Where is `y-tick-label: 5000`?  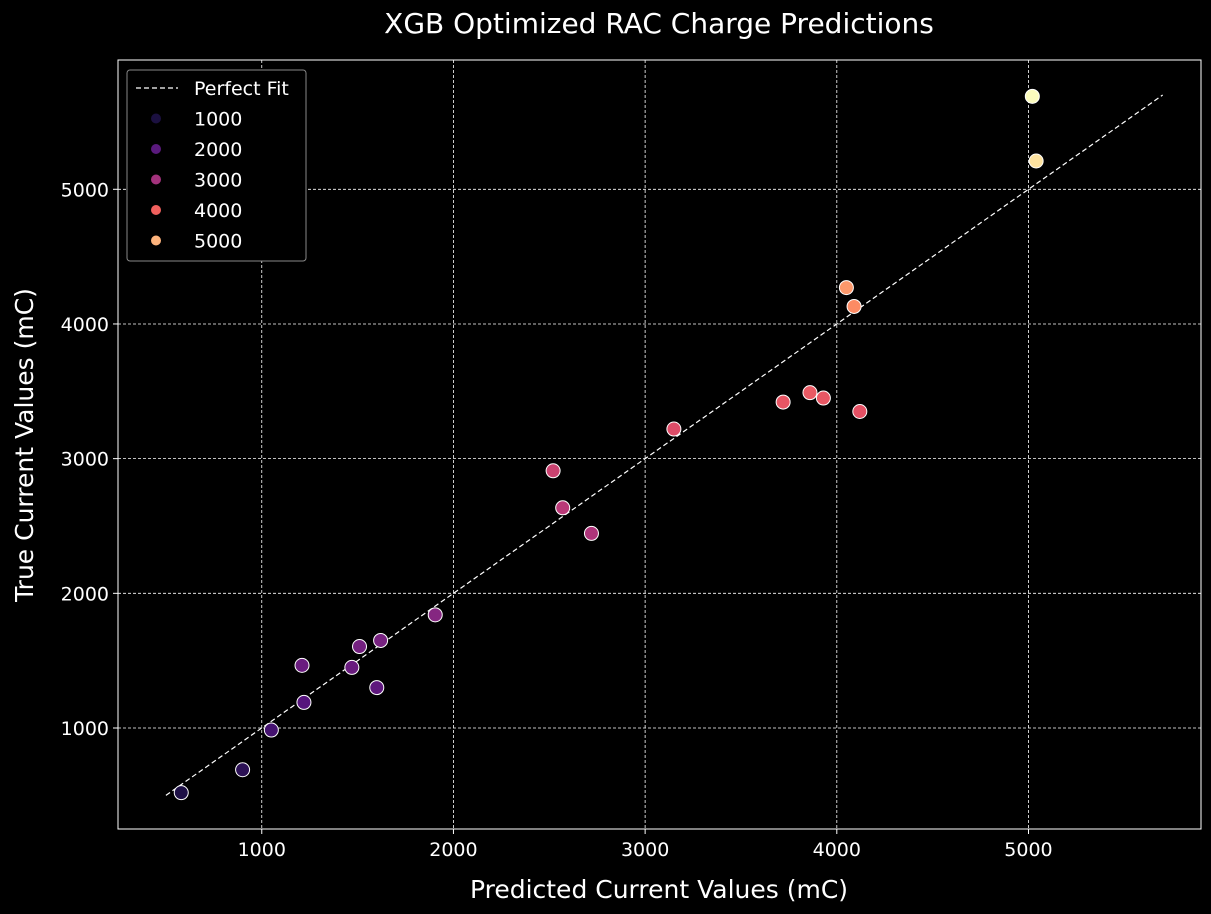 y-tick-label: 5000 is located at coordinates (85, 190).